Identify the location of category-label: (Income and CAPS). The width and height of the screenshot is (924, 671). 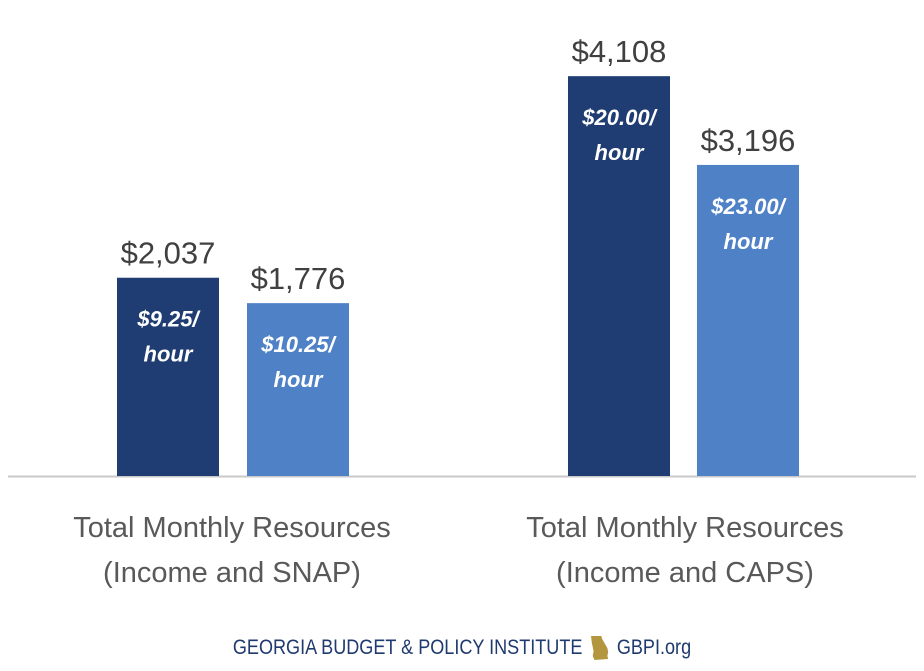
(685, 573).